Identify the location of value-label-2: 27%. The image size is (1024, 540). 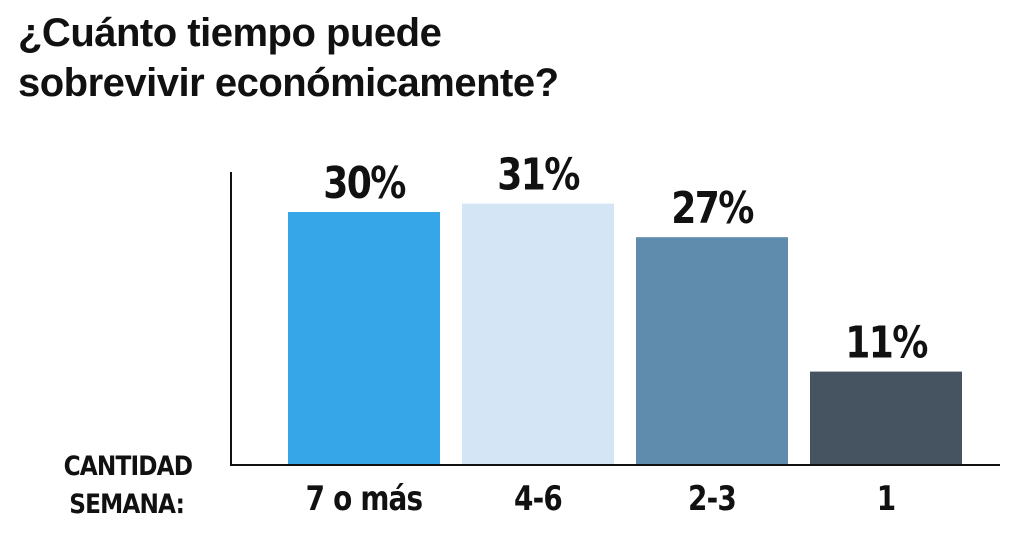
(712, 209).